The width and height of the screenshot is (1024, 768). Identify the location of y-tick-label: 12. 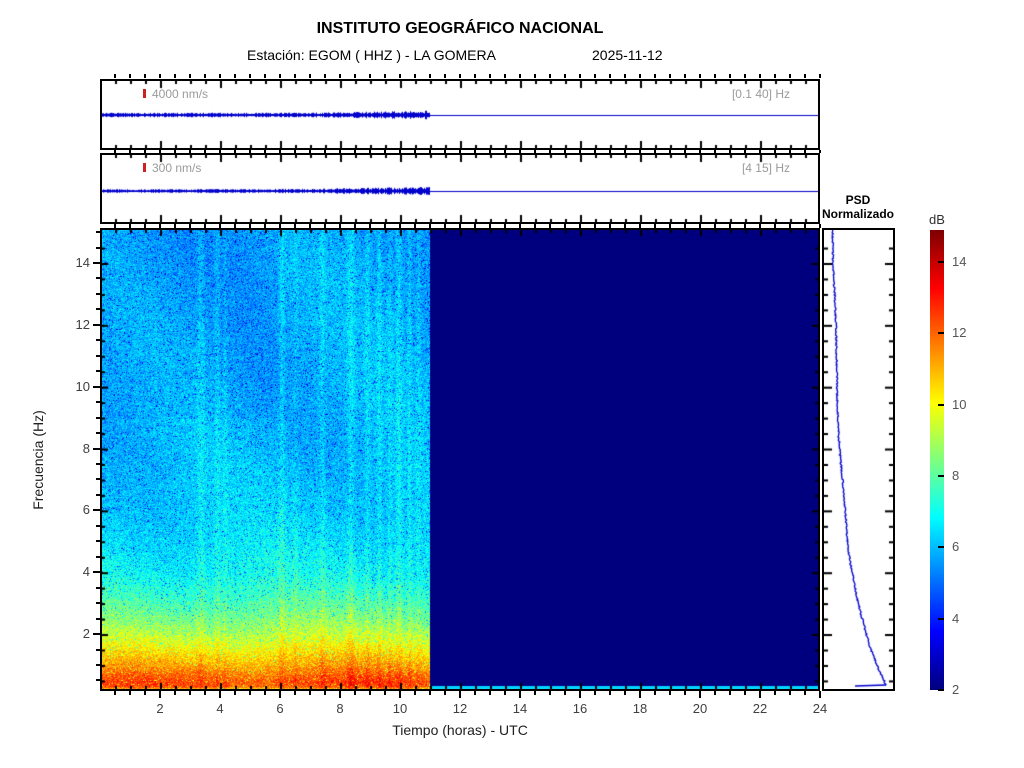
(82, 324).